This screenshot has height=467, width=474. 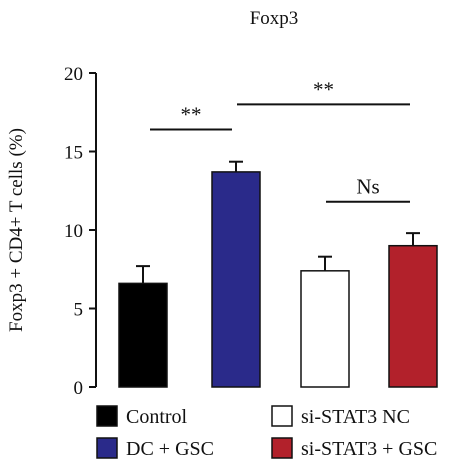 I want to click on y-tick-label-5: 5, so click(x=79, y=310).